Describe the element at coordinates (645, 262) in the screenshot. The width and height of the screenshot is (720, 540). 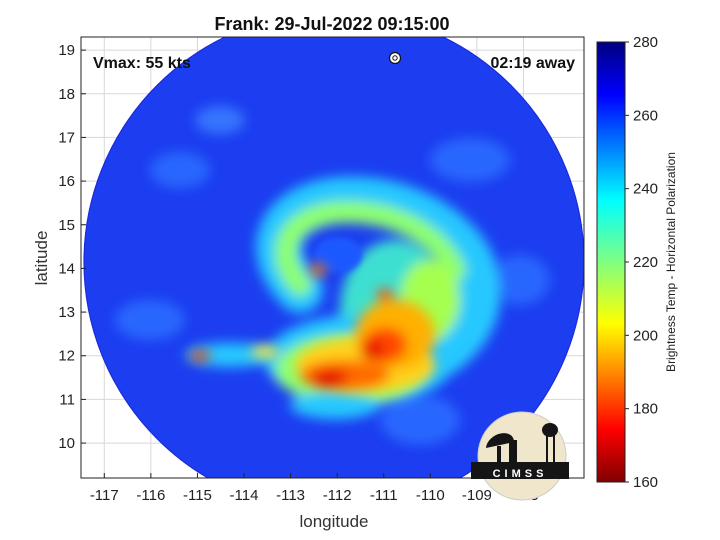
I see `colorbar-tick-label: 220` at that location.